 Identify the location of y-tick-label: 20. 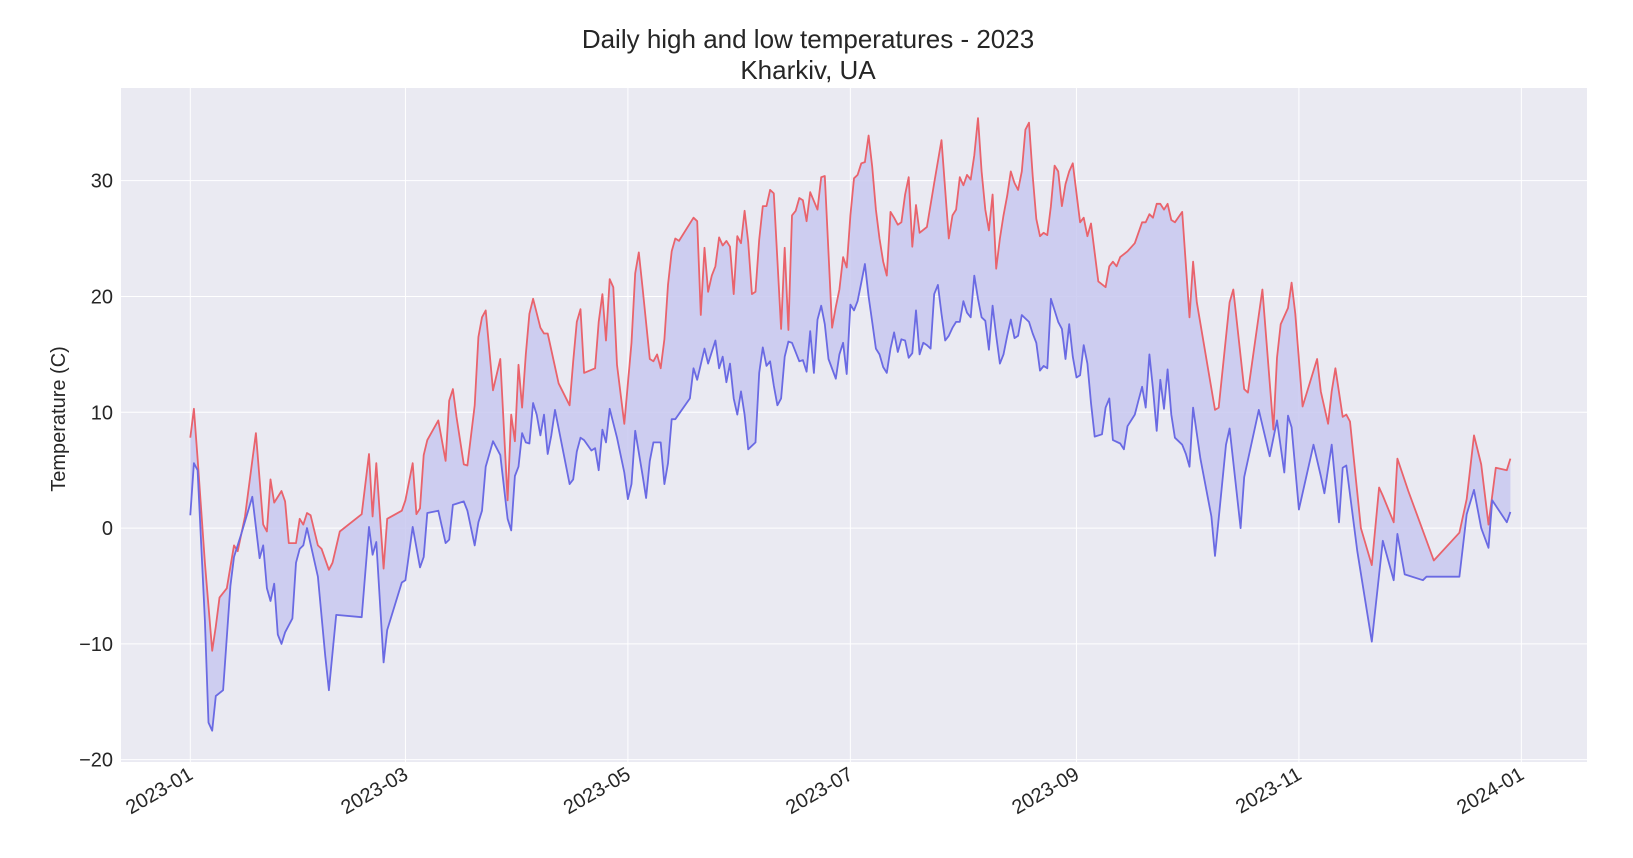
(102, 297).